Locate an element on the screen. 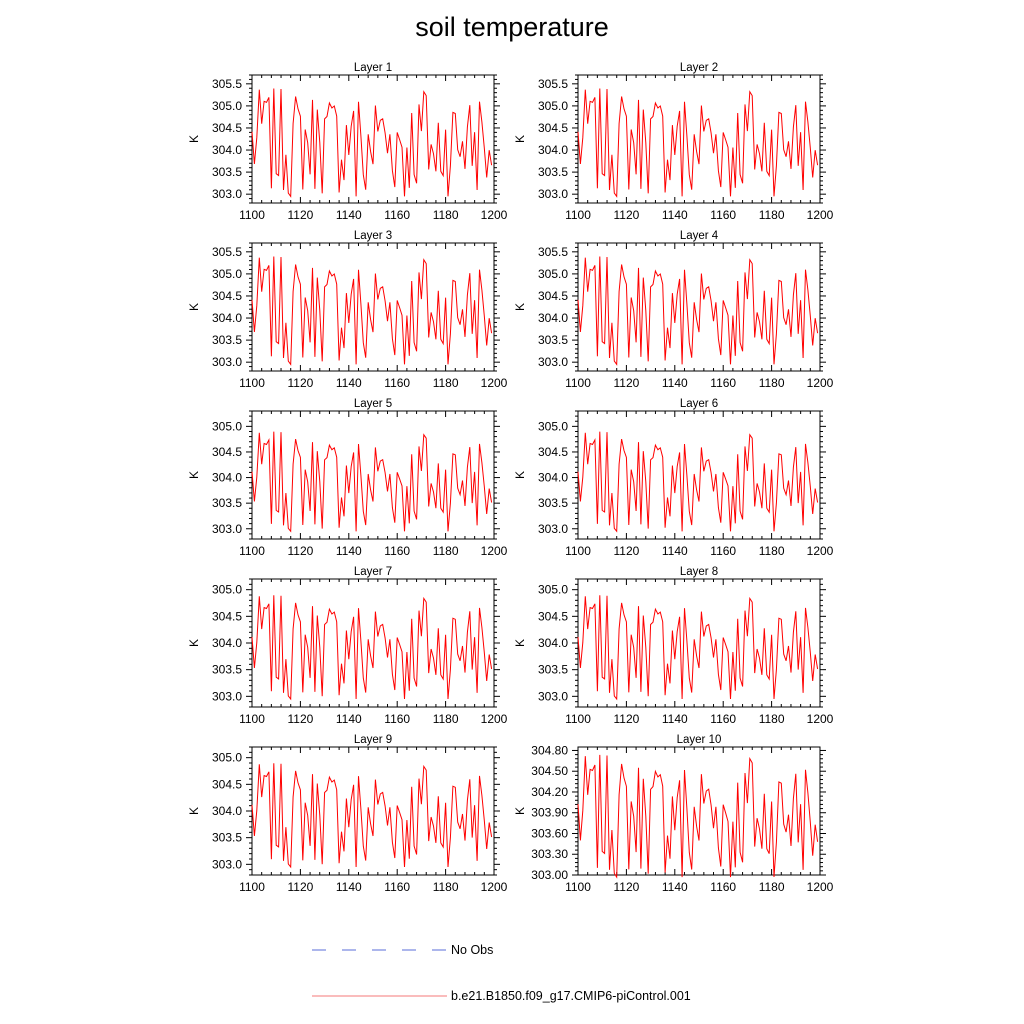  legend-label-model: b.e21.B1850.f09_g17.CMIP6-piControl.001 is located at coordinates (571, 996).